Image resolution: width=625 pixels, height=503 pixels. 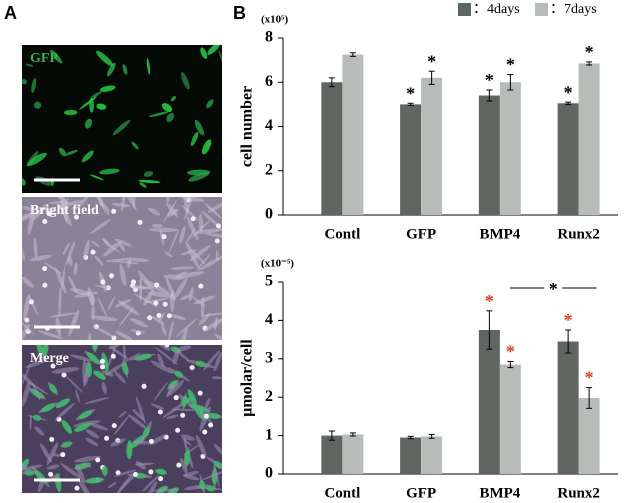 What do you see at coordinates (496, 9) in the screenshot?
I see `legend-label: ：4days` at bounding box center [496, 9].